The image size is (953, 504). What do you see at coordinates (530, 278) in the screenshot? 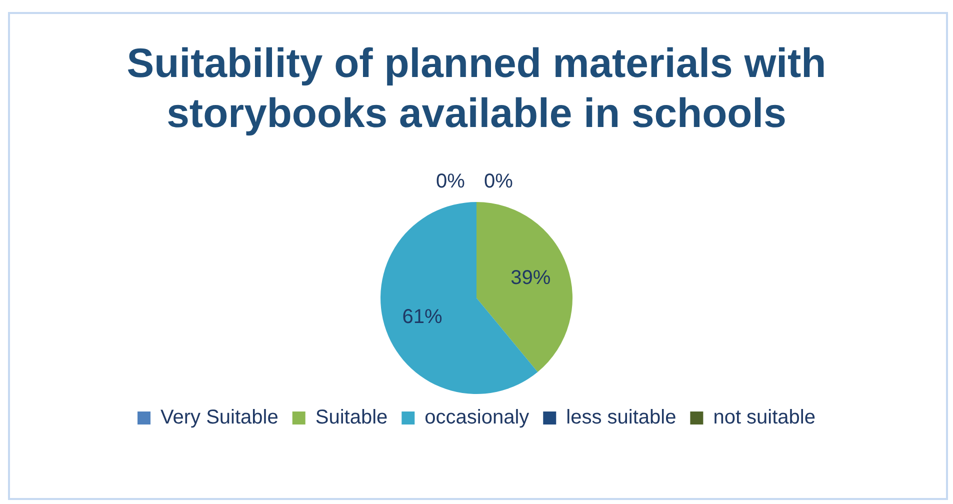
I see `data-label: 39%` at bounding box center [530, 278].